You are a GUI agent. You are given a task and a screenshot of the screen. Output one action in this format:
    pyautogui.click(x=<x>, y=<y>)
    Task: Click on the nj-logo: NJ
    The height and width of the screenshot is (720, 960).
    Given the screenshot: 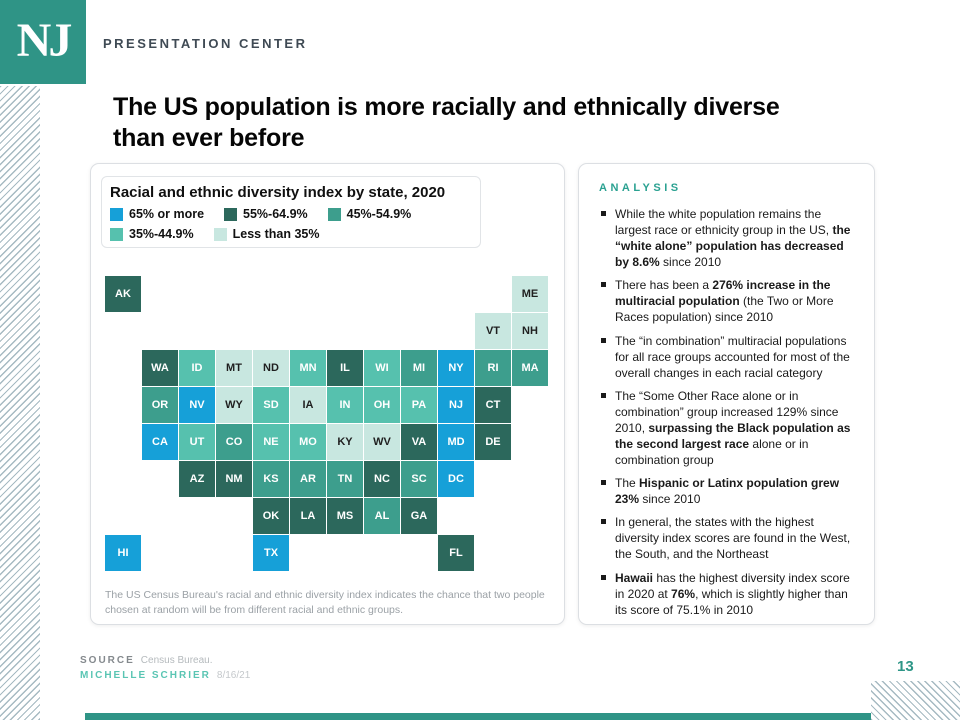 What is the action you would take?
    pyautogui.click(x=43, y=42)
    